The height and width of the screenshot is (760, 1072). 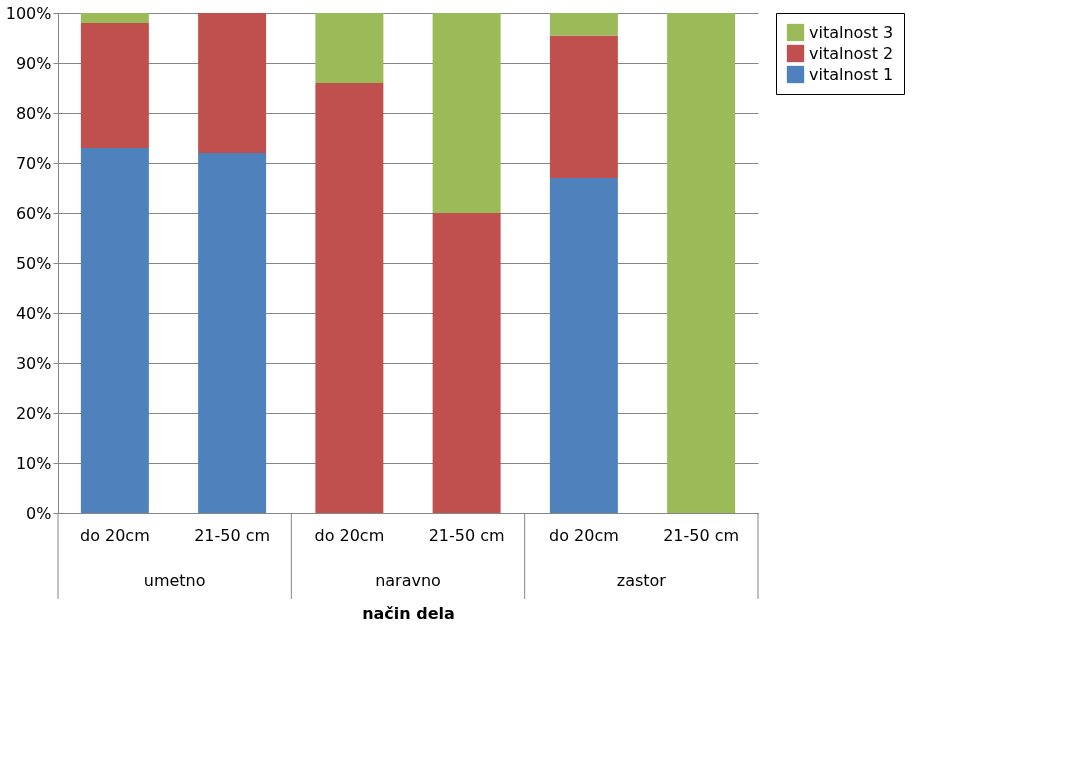 What do you see at coordinates (33, 313) in the screenshot?
I see `y-tick-label: 40%` at bounding box center [33, 313].